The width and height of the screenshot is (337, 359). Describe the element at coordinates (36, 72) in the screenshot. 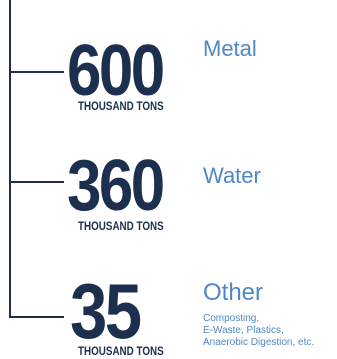

I see `bracket-branch-metal` at that location.